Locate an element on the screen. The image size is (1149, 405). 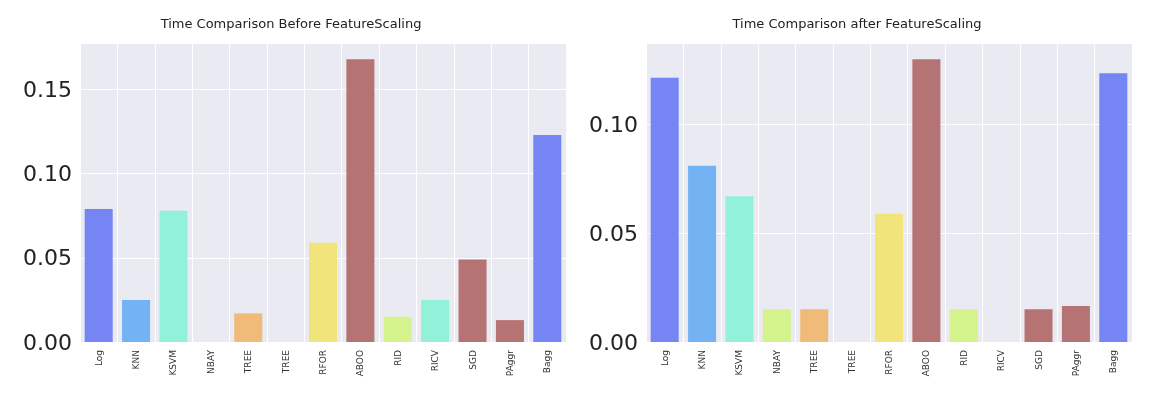
chart-title: Time Comparison Before FeatureScaling is located at coordinates (290, 23).